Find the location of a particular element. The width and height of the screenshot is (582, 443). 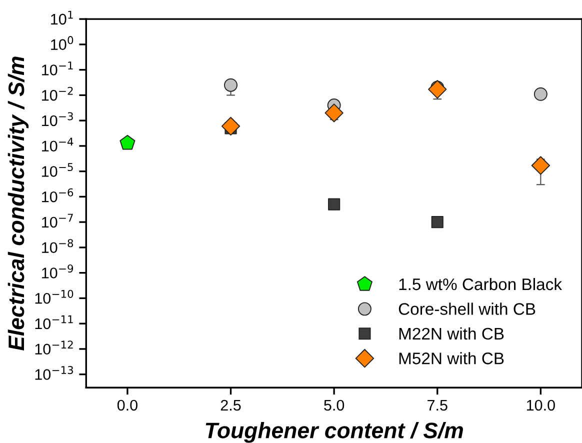

y-tick-label: 10$^{−2}$ is located at coordinates (57, 93).